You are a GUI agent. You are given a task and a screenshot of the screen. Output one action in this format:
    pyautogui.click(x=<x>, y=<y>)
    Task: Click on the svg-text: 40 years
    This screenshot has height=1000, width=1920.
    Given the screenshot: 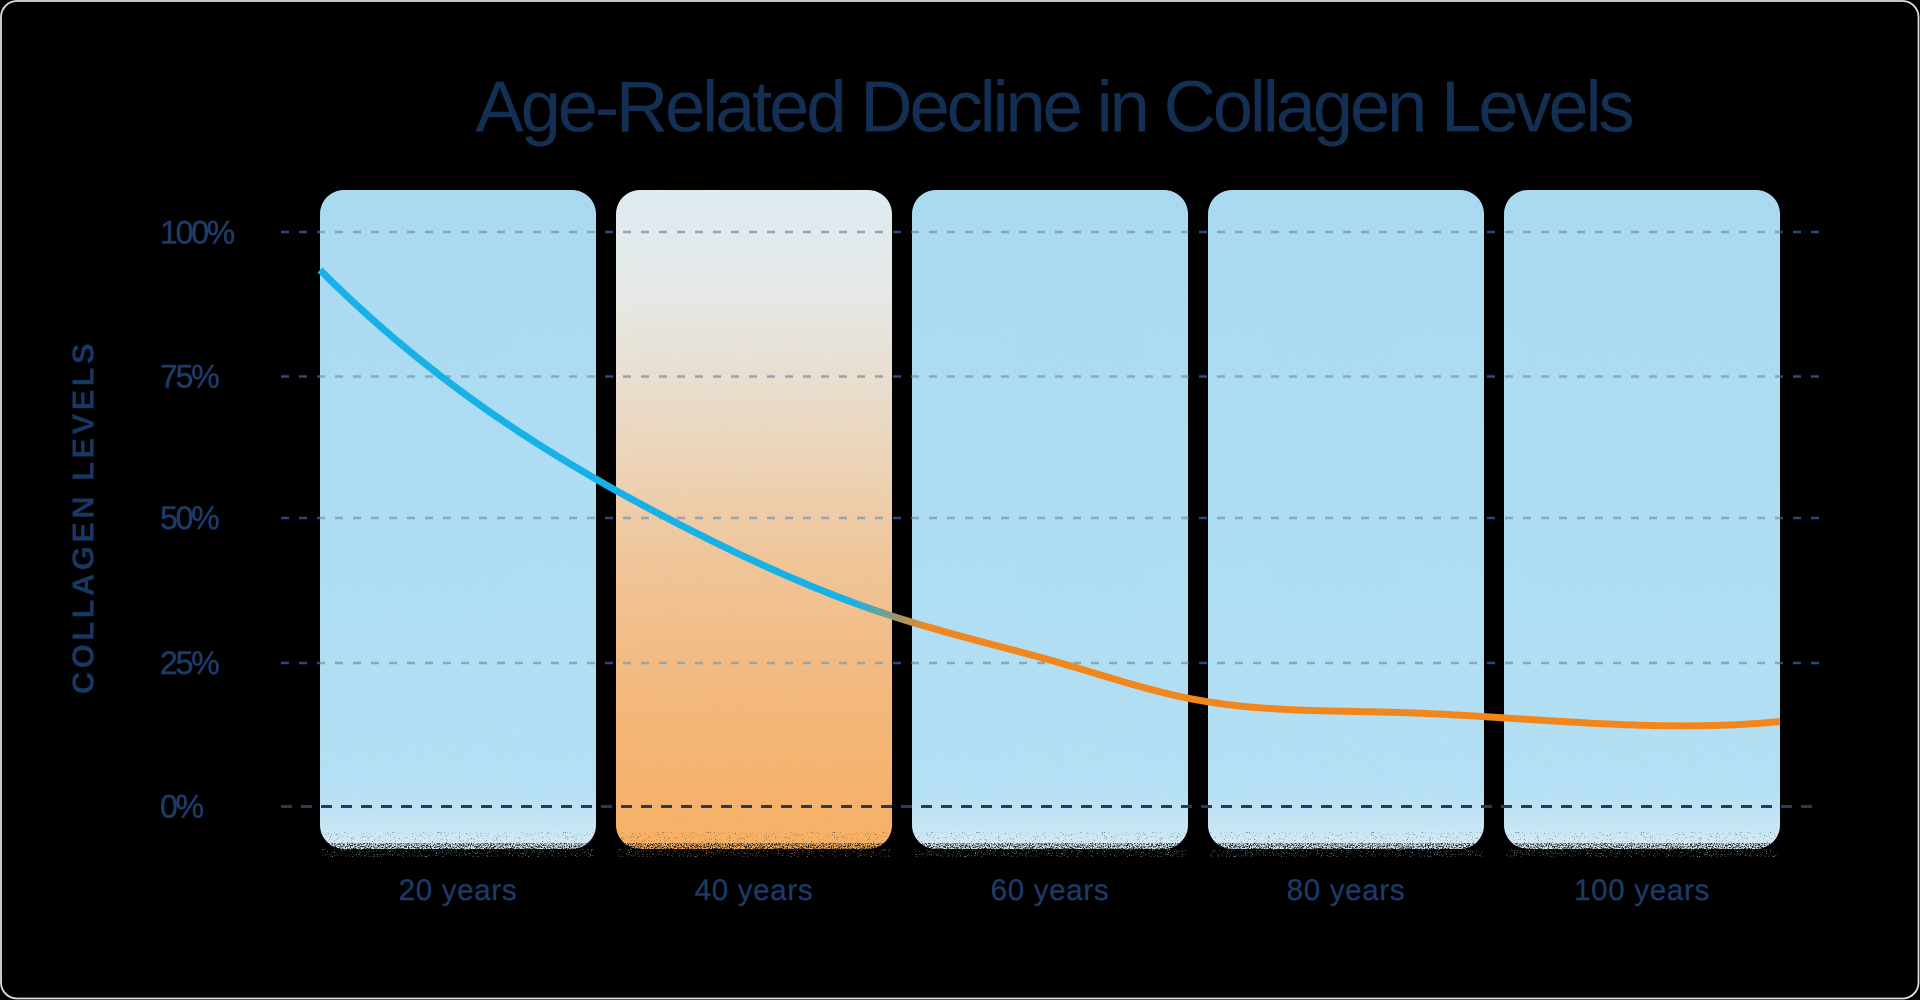 What is the action you would take?
    pyautogui.click(x=754, y=890)
    